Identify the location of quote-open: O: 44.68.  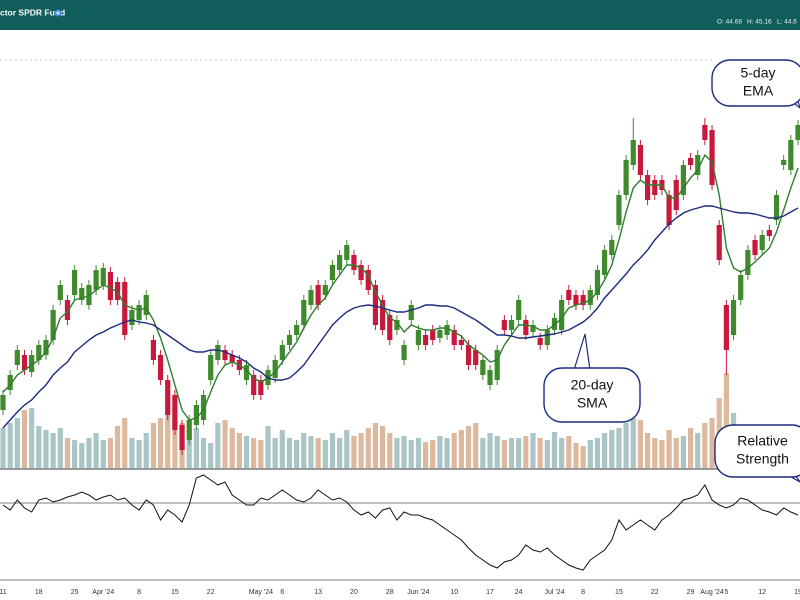
(729, 22).